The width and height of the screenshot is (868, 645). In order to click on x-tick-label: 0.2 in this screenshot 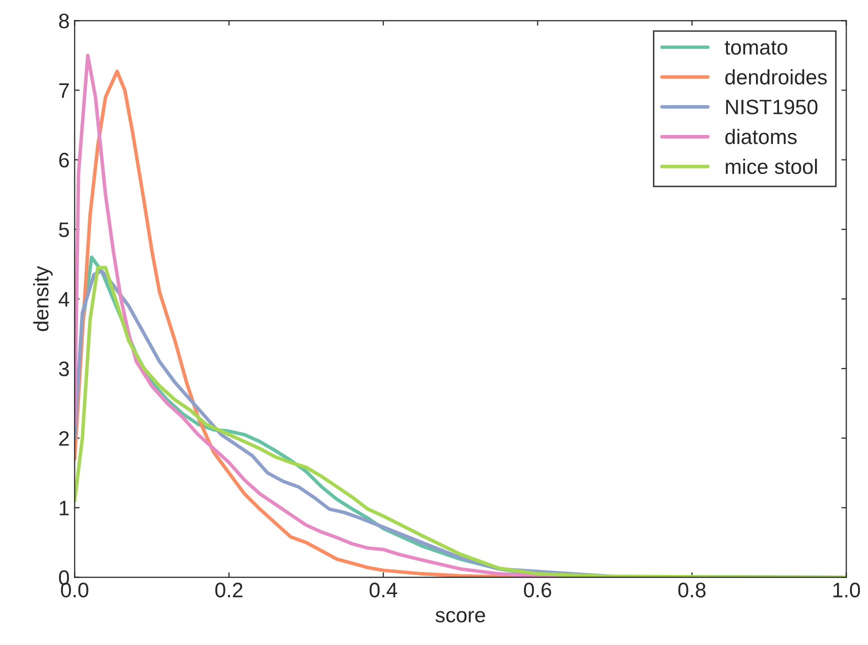, I will do `click(228, 590)`.